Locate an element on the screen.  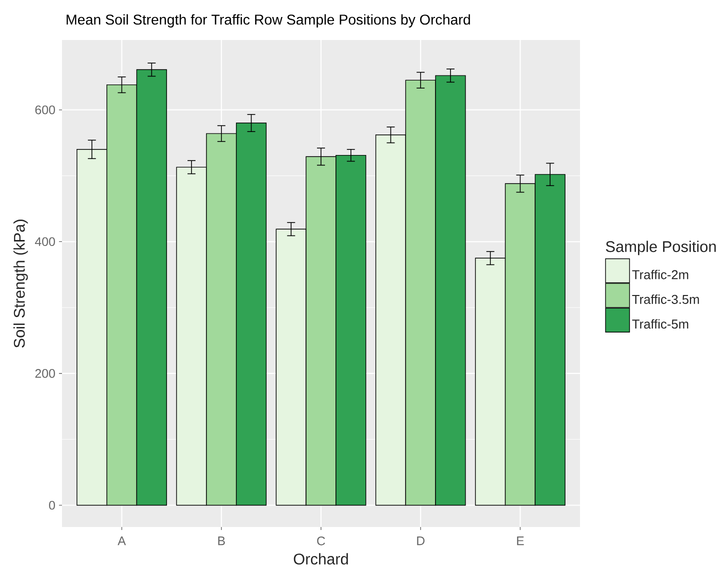
chart-title: Mean Soil Strength for Traffic Row Sample Positions by Orchard is located at coordinates (268, 21).